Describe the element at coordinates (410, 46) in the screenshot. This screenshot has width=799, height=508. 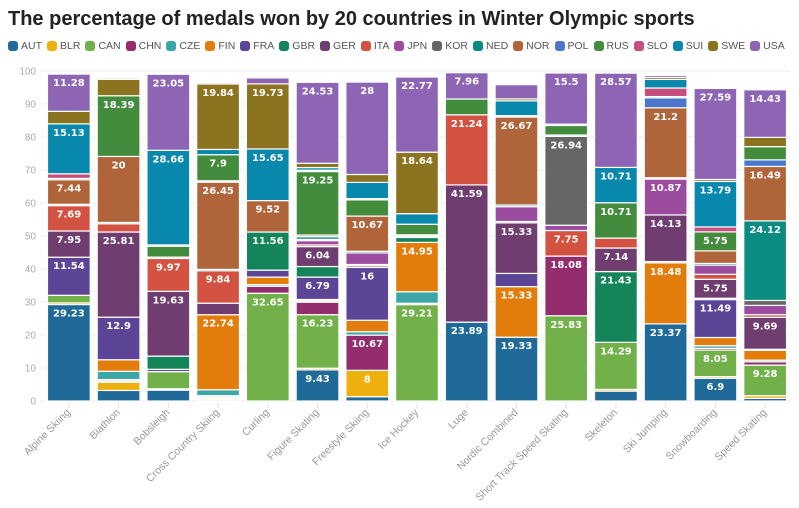
I see `legend-item-jpn: JPN` at that location.